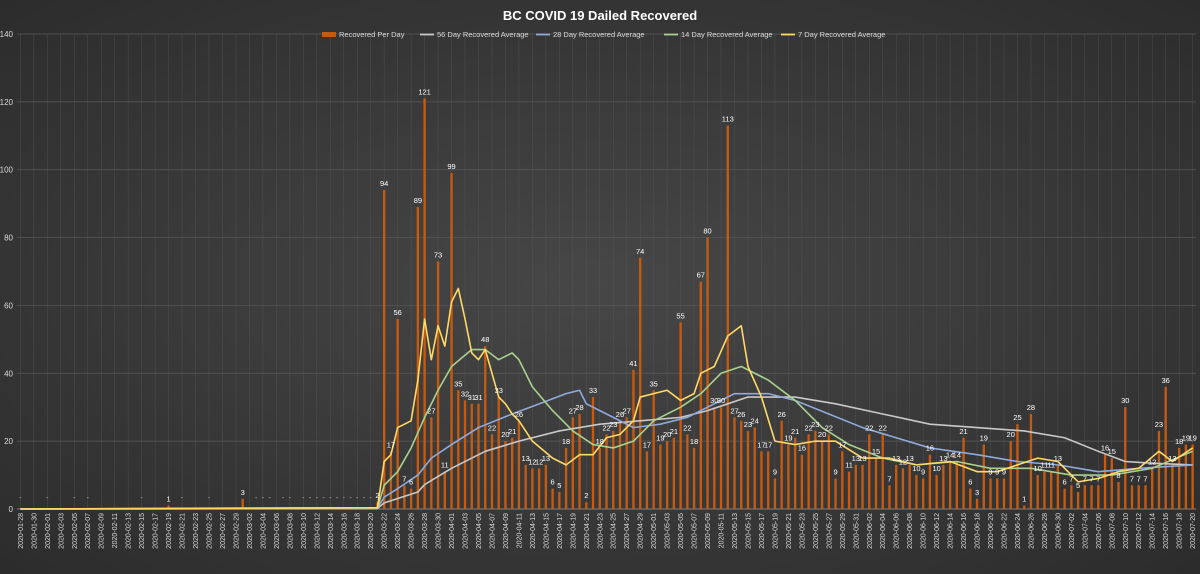 Image resolution: width=1200 pixels, height=574 pixels. What do you see at coordinates (775, 531) in the screenshot?
I see `x-tick-label: 2020-05-19` at bounding box center [775, 531].